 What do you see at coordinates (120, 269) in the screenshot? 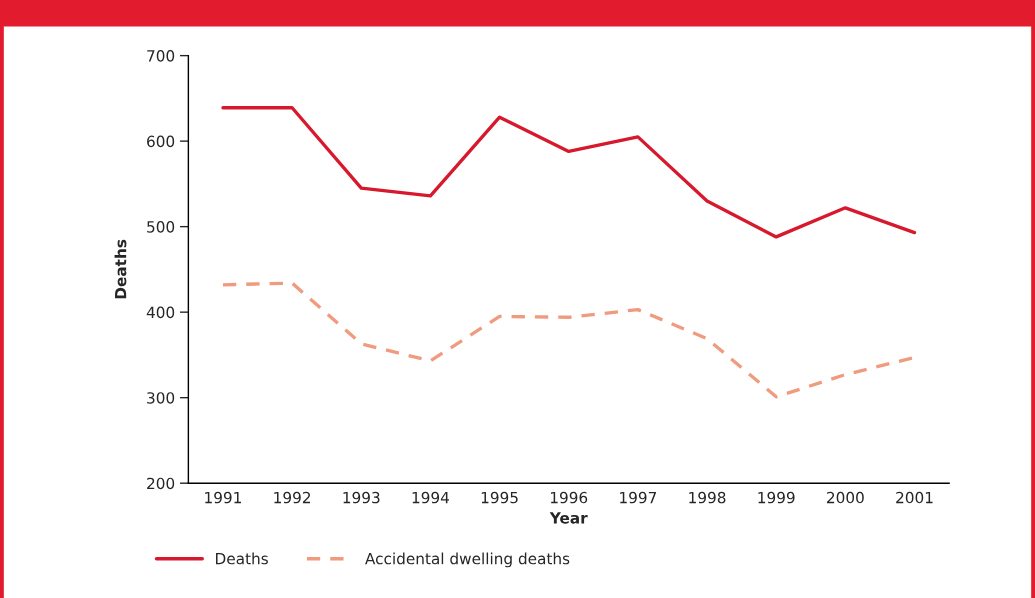
I see `y-axis-title: Deaths` at bounding box center [120, 269].